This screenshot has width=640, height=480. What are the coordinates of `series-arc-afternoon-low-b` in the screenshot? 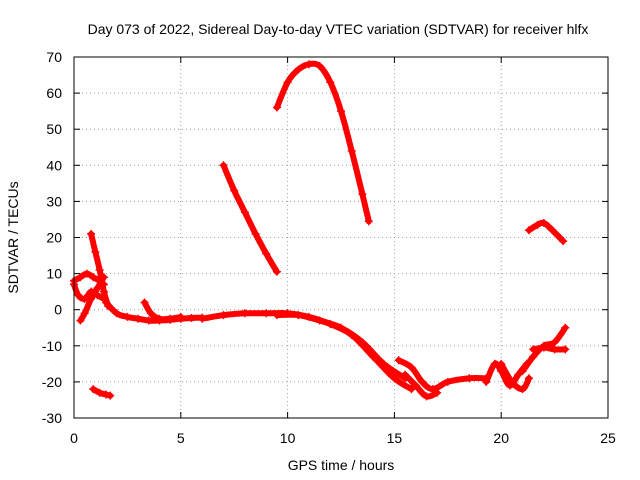 It's located at (421, 385).